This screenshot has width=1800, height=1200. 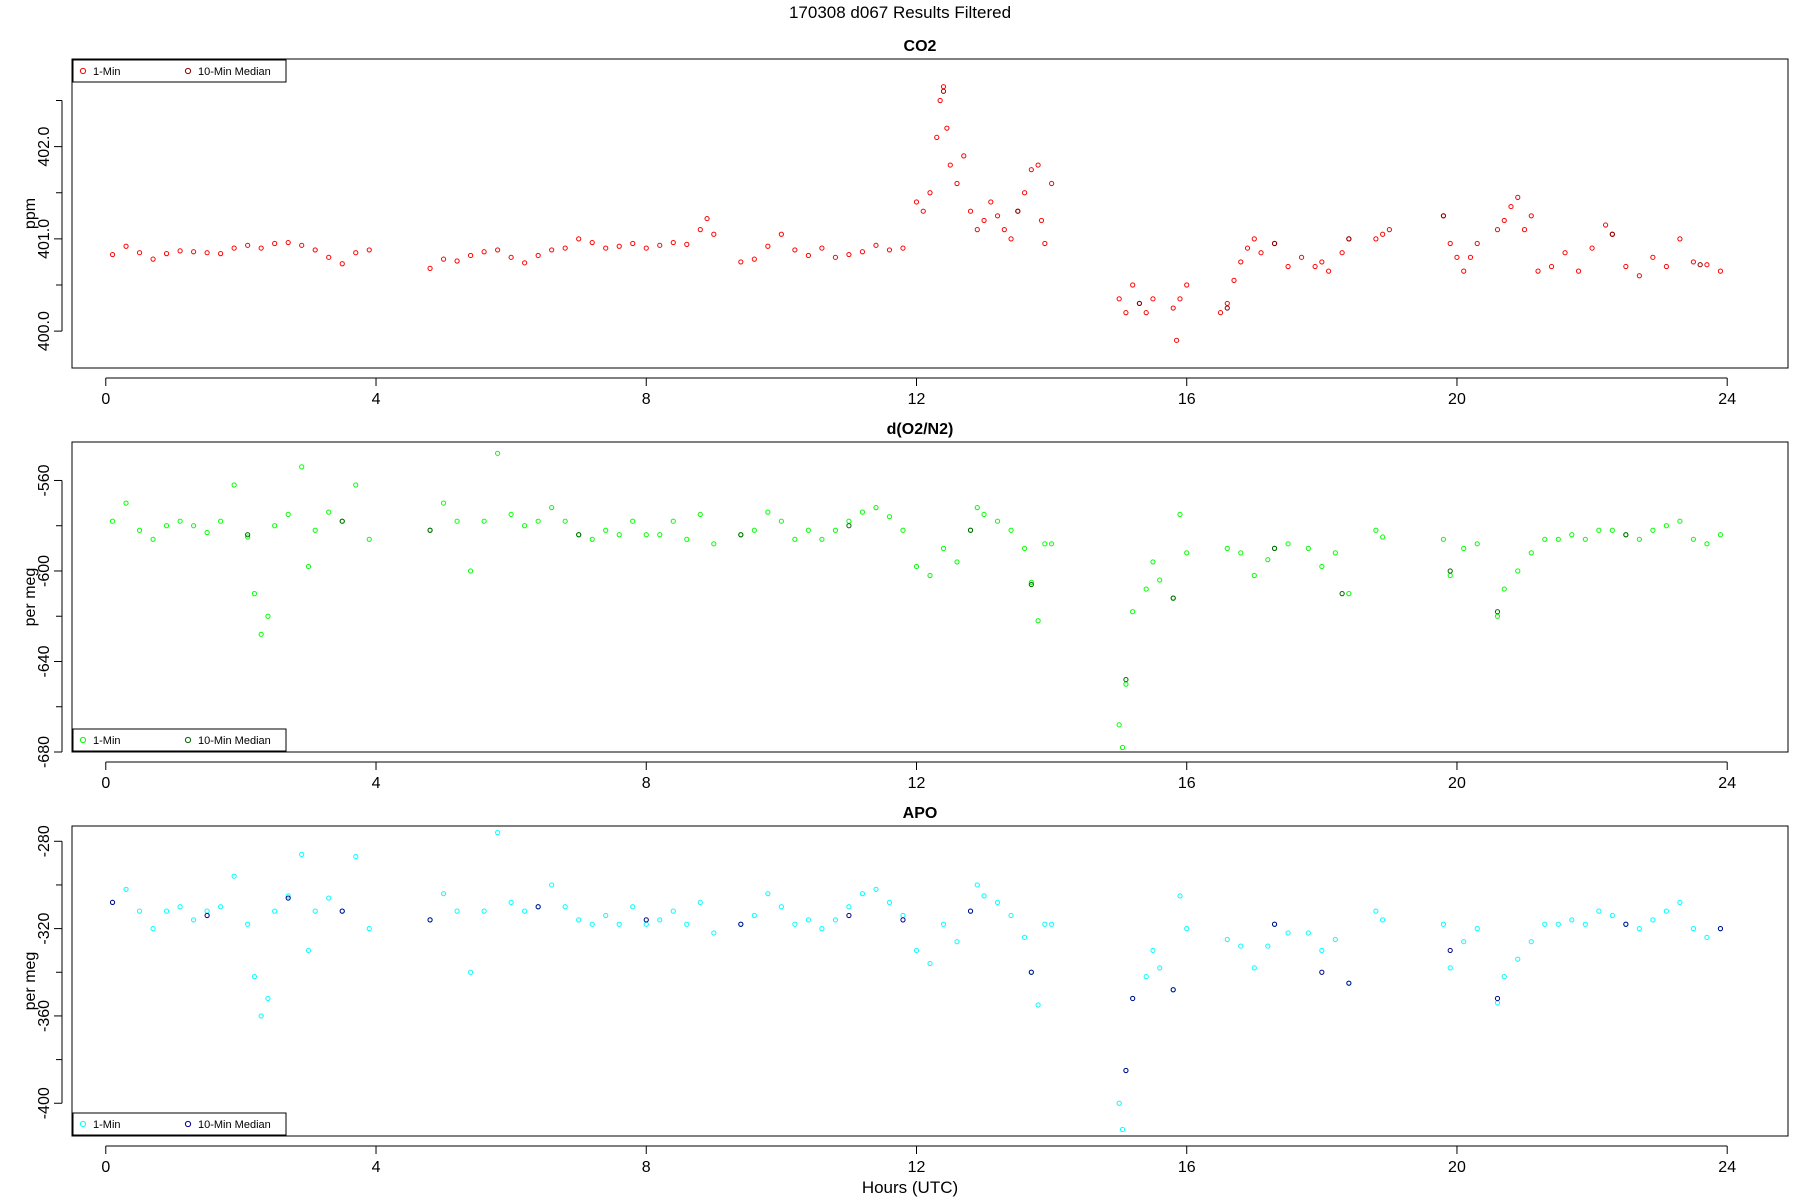 What do you see at coordinates (49, 225) in the screenshot?
I see `co2-y-axis: 400.0 401.0 402.0` at bounding box center [49, 225].